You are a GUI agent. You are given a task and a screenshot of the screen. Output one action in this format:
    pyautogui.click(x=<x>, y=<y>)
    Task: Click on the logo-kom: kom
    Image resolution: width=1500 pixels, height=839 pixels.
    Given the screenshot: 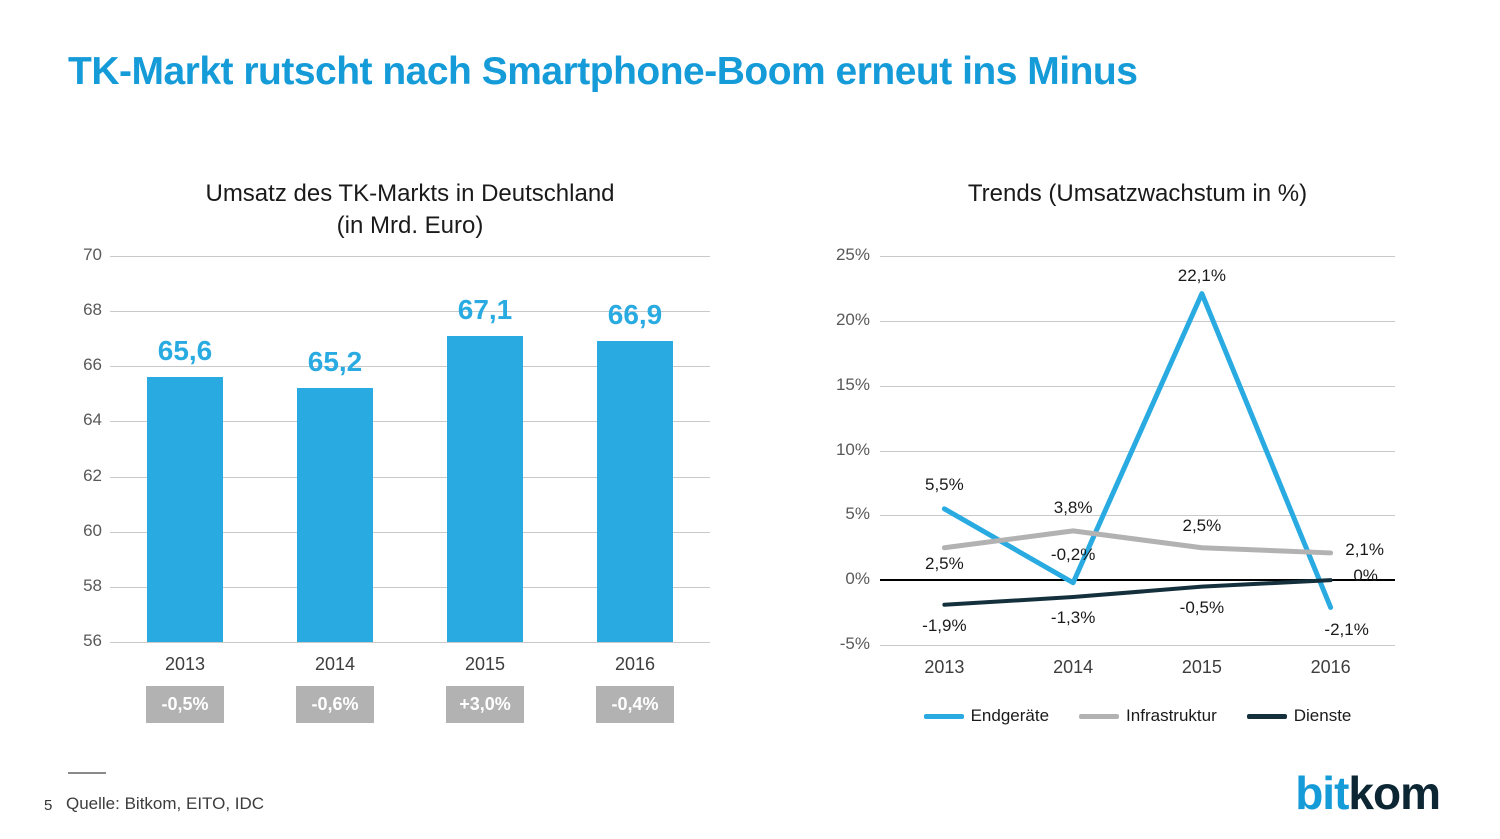 What is the action you would take?
    pyautogui.click(x=1394, y=793)
    